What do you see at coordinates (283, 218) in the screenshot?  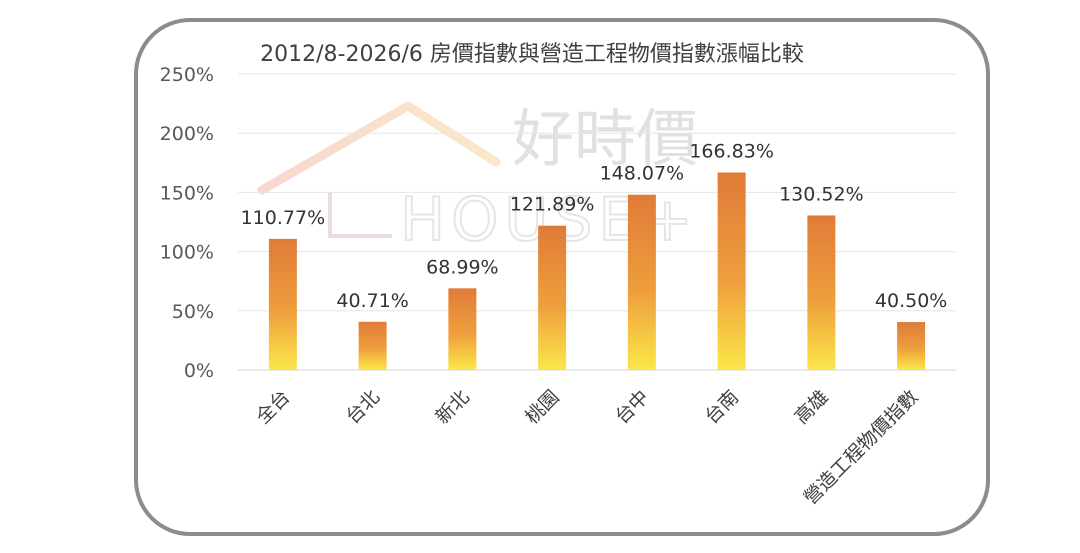 I see `data-label: 110.77%` at bounding box center [283, 218].